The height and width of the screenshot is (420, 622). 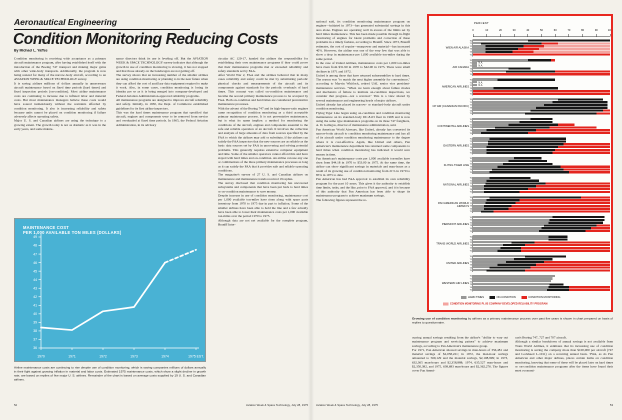 What do you see at coordinates (456, 146) in the screenshot?
I see `airline-label: EASTERN AIRLINES` at bounding box center [456, 146].